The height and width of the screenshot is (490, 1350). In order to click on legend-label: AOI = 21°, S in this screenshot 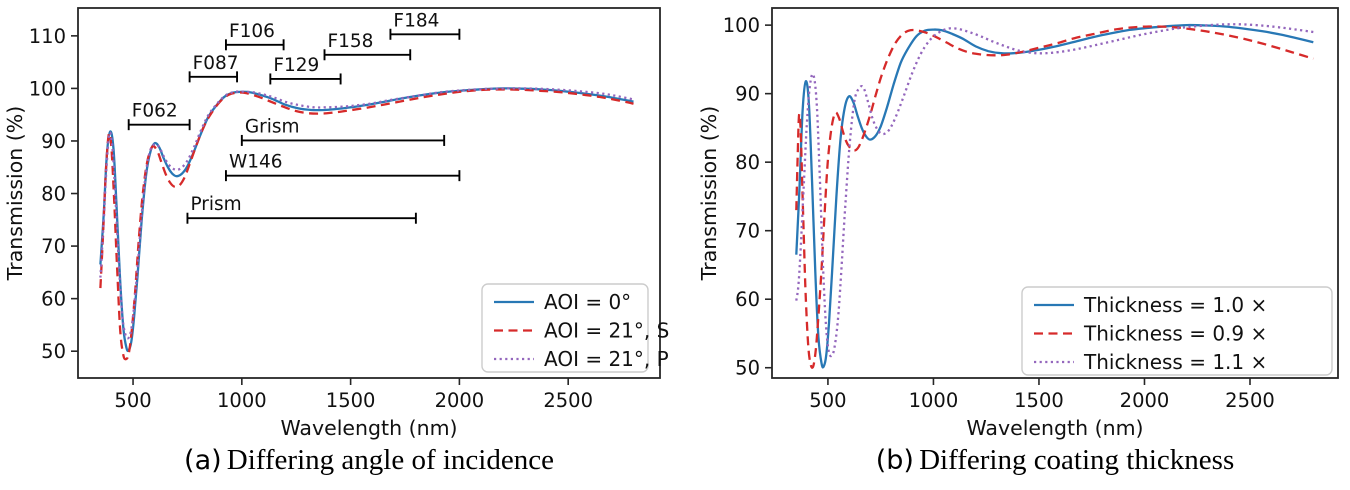, I will do `click(606, 331)`.